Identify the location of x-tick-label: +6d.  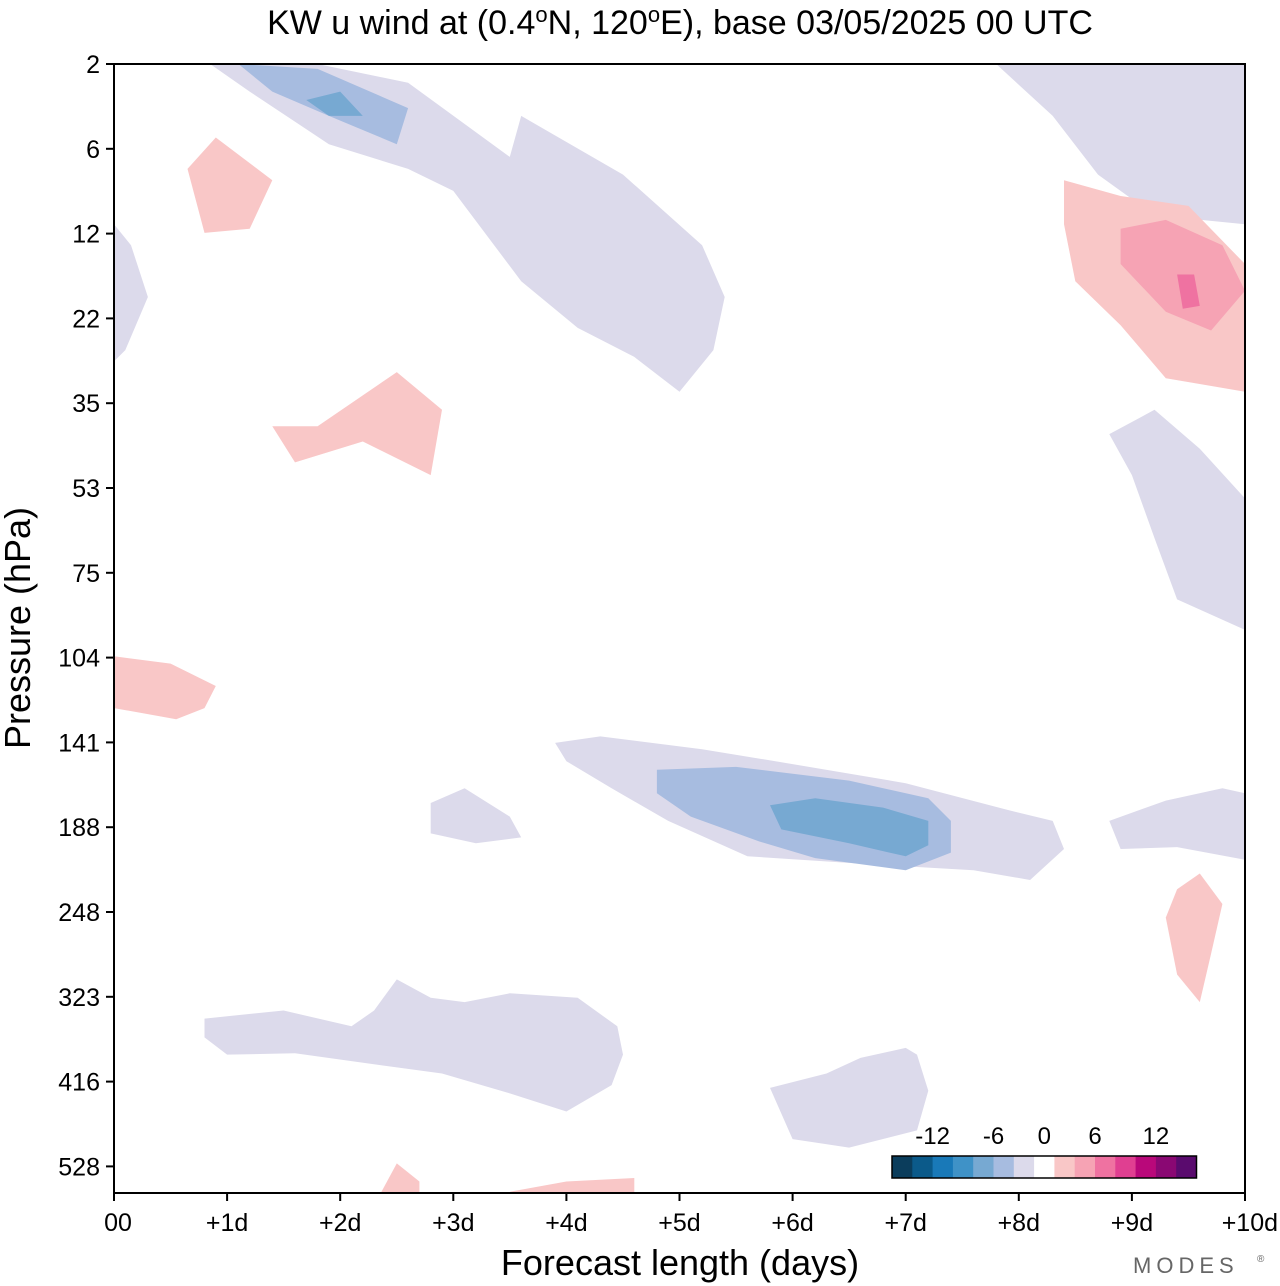
(792, 1223).